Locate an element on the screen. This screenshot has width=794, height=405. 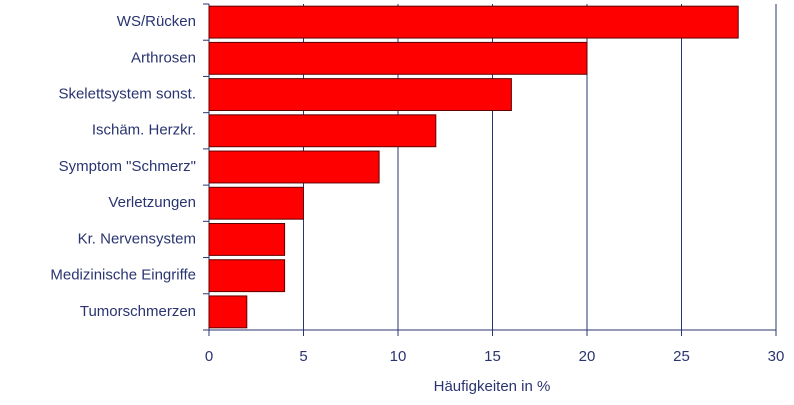
y-tick-label: WS/Rücken is located at coordinates (156, 21).